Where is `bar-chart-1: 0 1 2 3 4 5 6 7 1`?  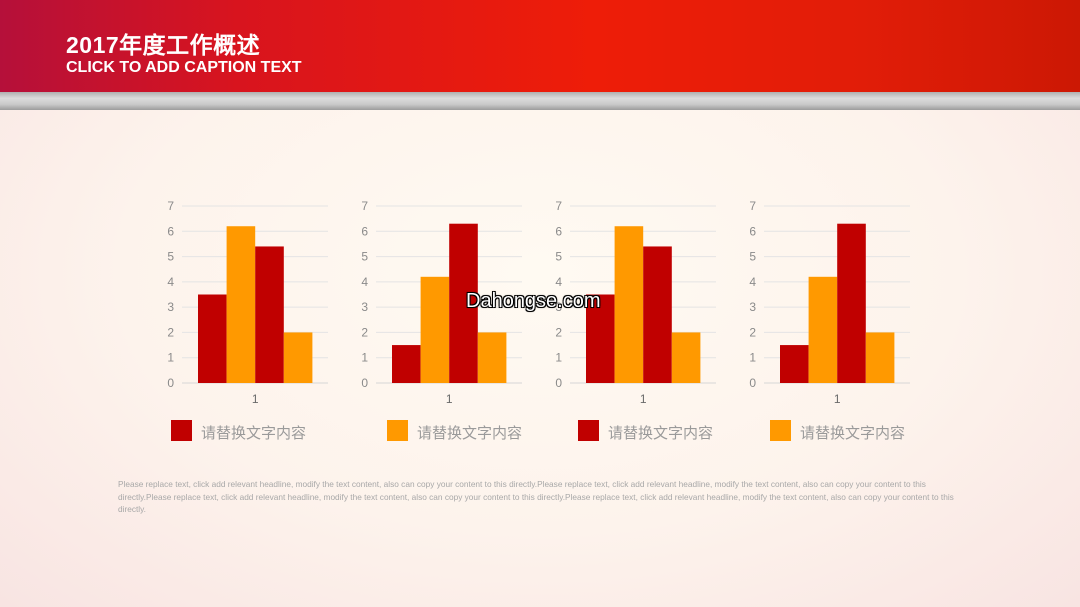 bar-chart-1: 0 1 2 3 4 5 6 7 1 is located at coordinates (247, 302).